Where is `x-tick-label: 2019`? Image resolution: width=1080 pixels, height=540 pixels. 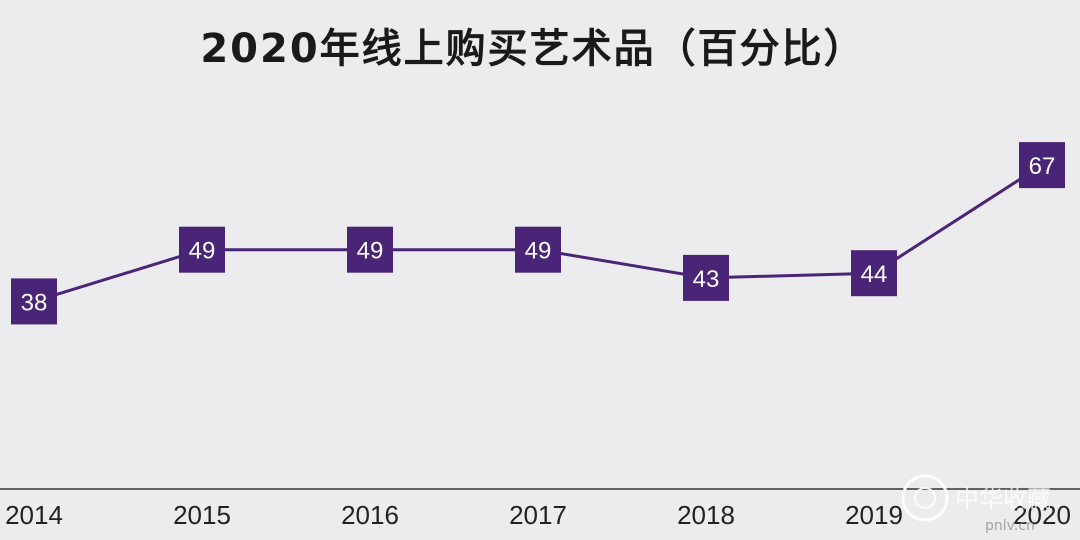 x-tick-label: 2019 is located at coordinates (874, 515).